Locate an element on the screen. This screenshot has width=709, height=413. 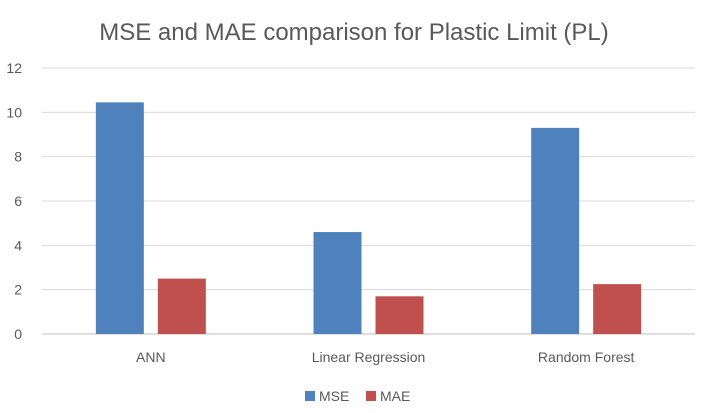
bar-mse-random-forest is located at coordinates (555, 230).